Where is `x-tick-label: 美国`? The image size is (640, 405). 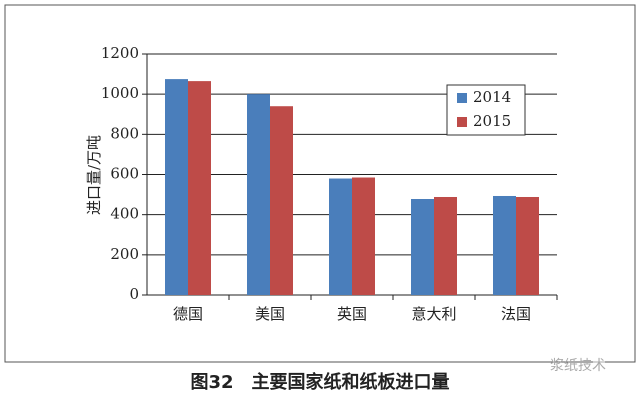 x-tick-label: 美国 is located at coordinates (270, 314).